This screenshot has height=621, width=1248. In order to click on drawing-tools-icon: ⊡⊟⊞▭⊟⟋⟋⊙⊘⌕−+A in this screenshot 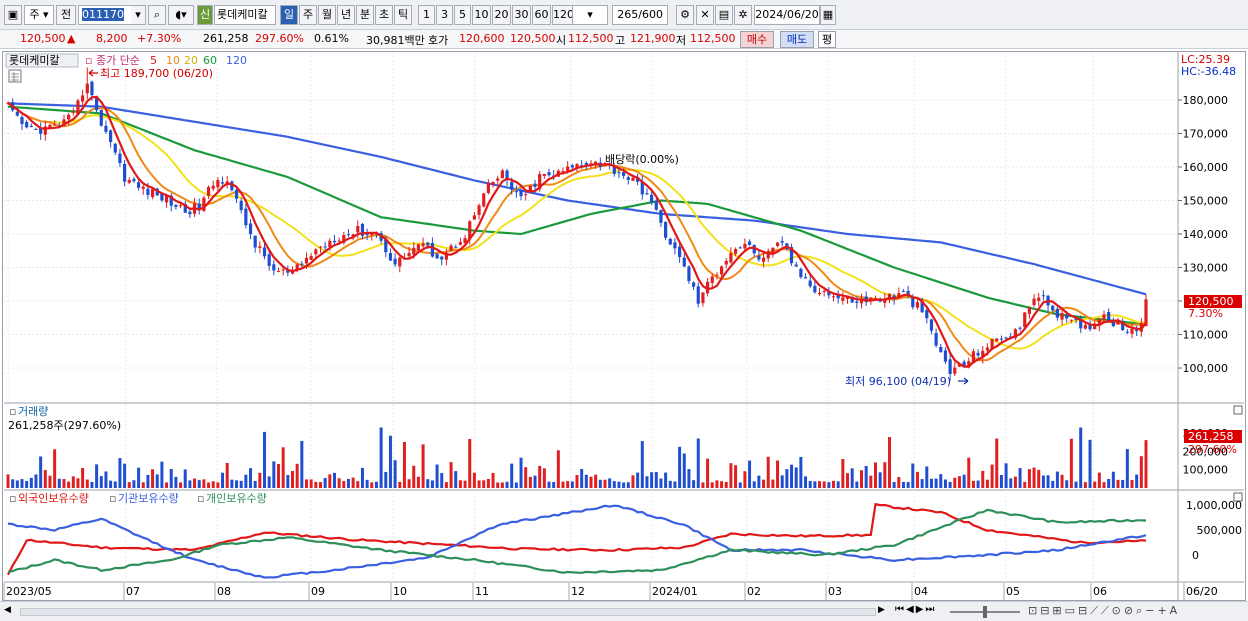, I will do `click(1104, 610)`.